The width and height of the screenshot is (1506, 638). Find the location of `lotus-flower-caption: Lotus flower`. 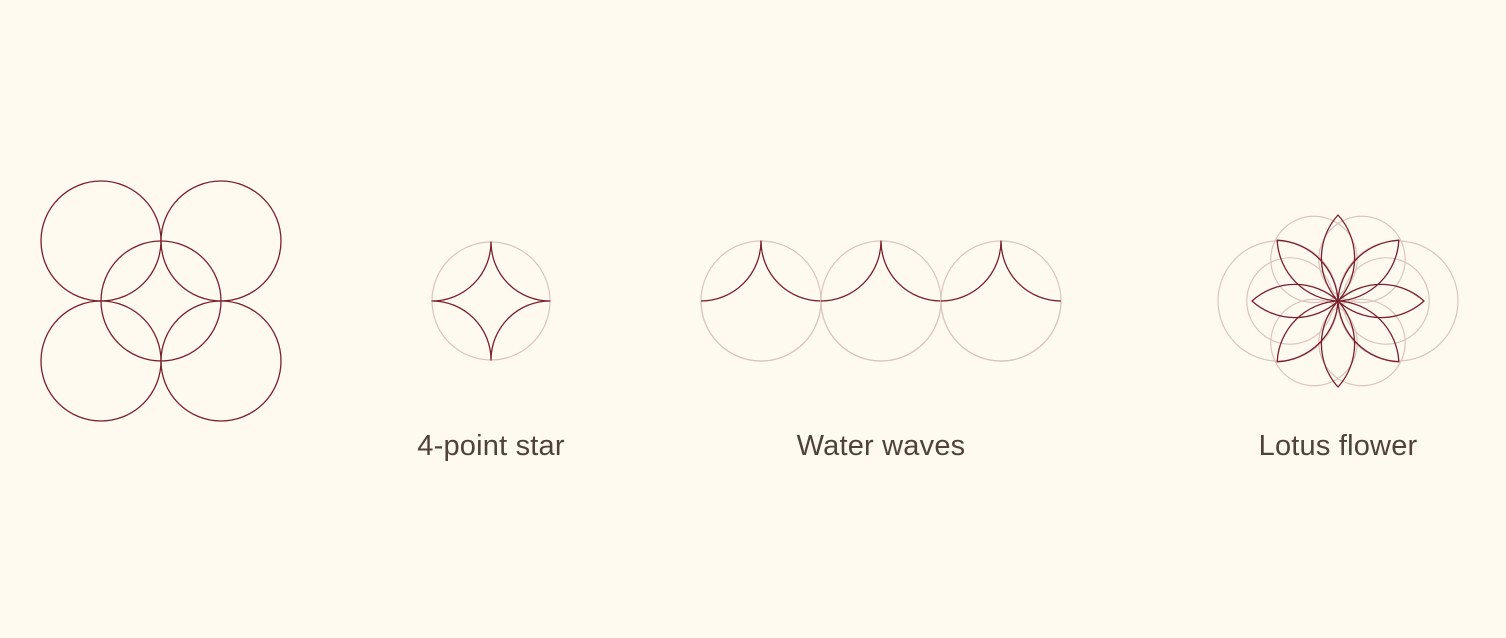

lotus-flower-caption: Lotus flower is located at coordinates (1338, 446).